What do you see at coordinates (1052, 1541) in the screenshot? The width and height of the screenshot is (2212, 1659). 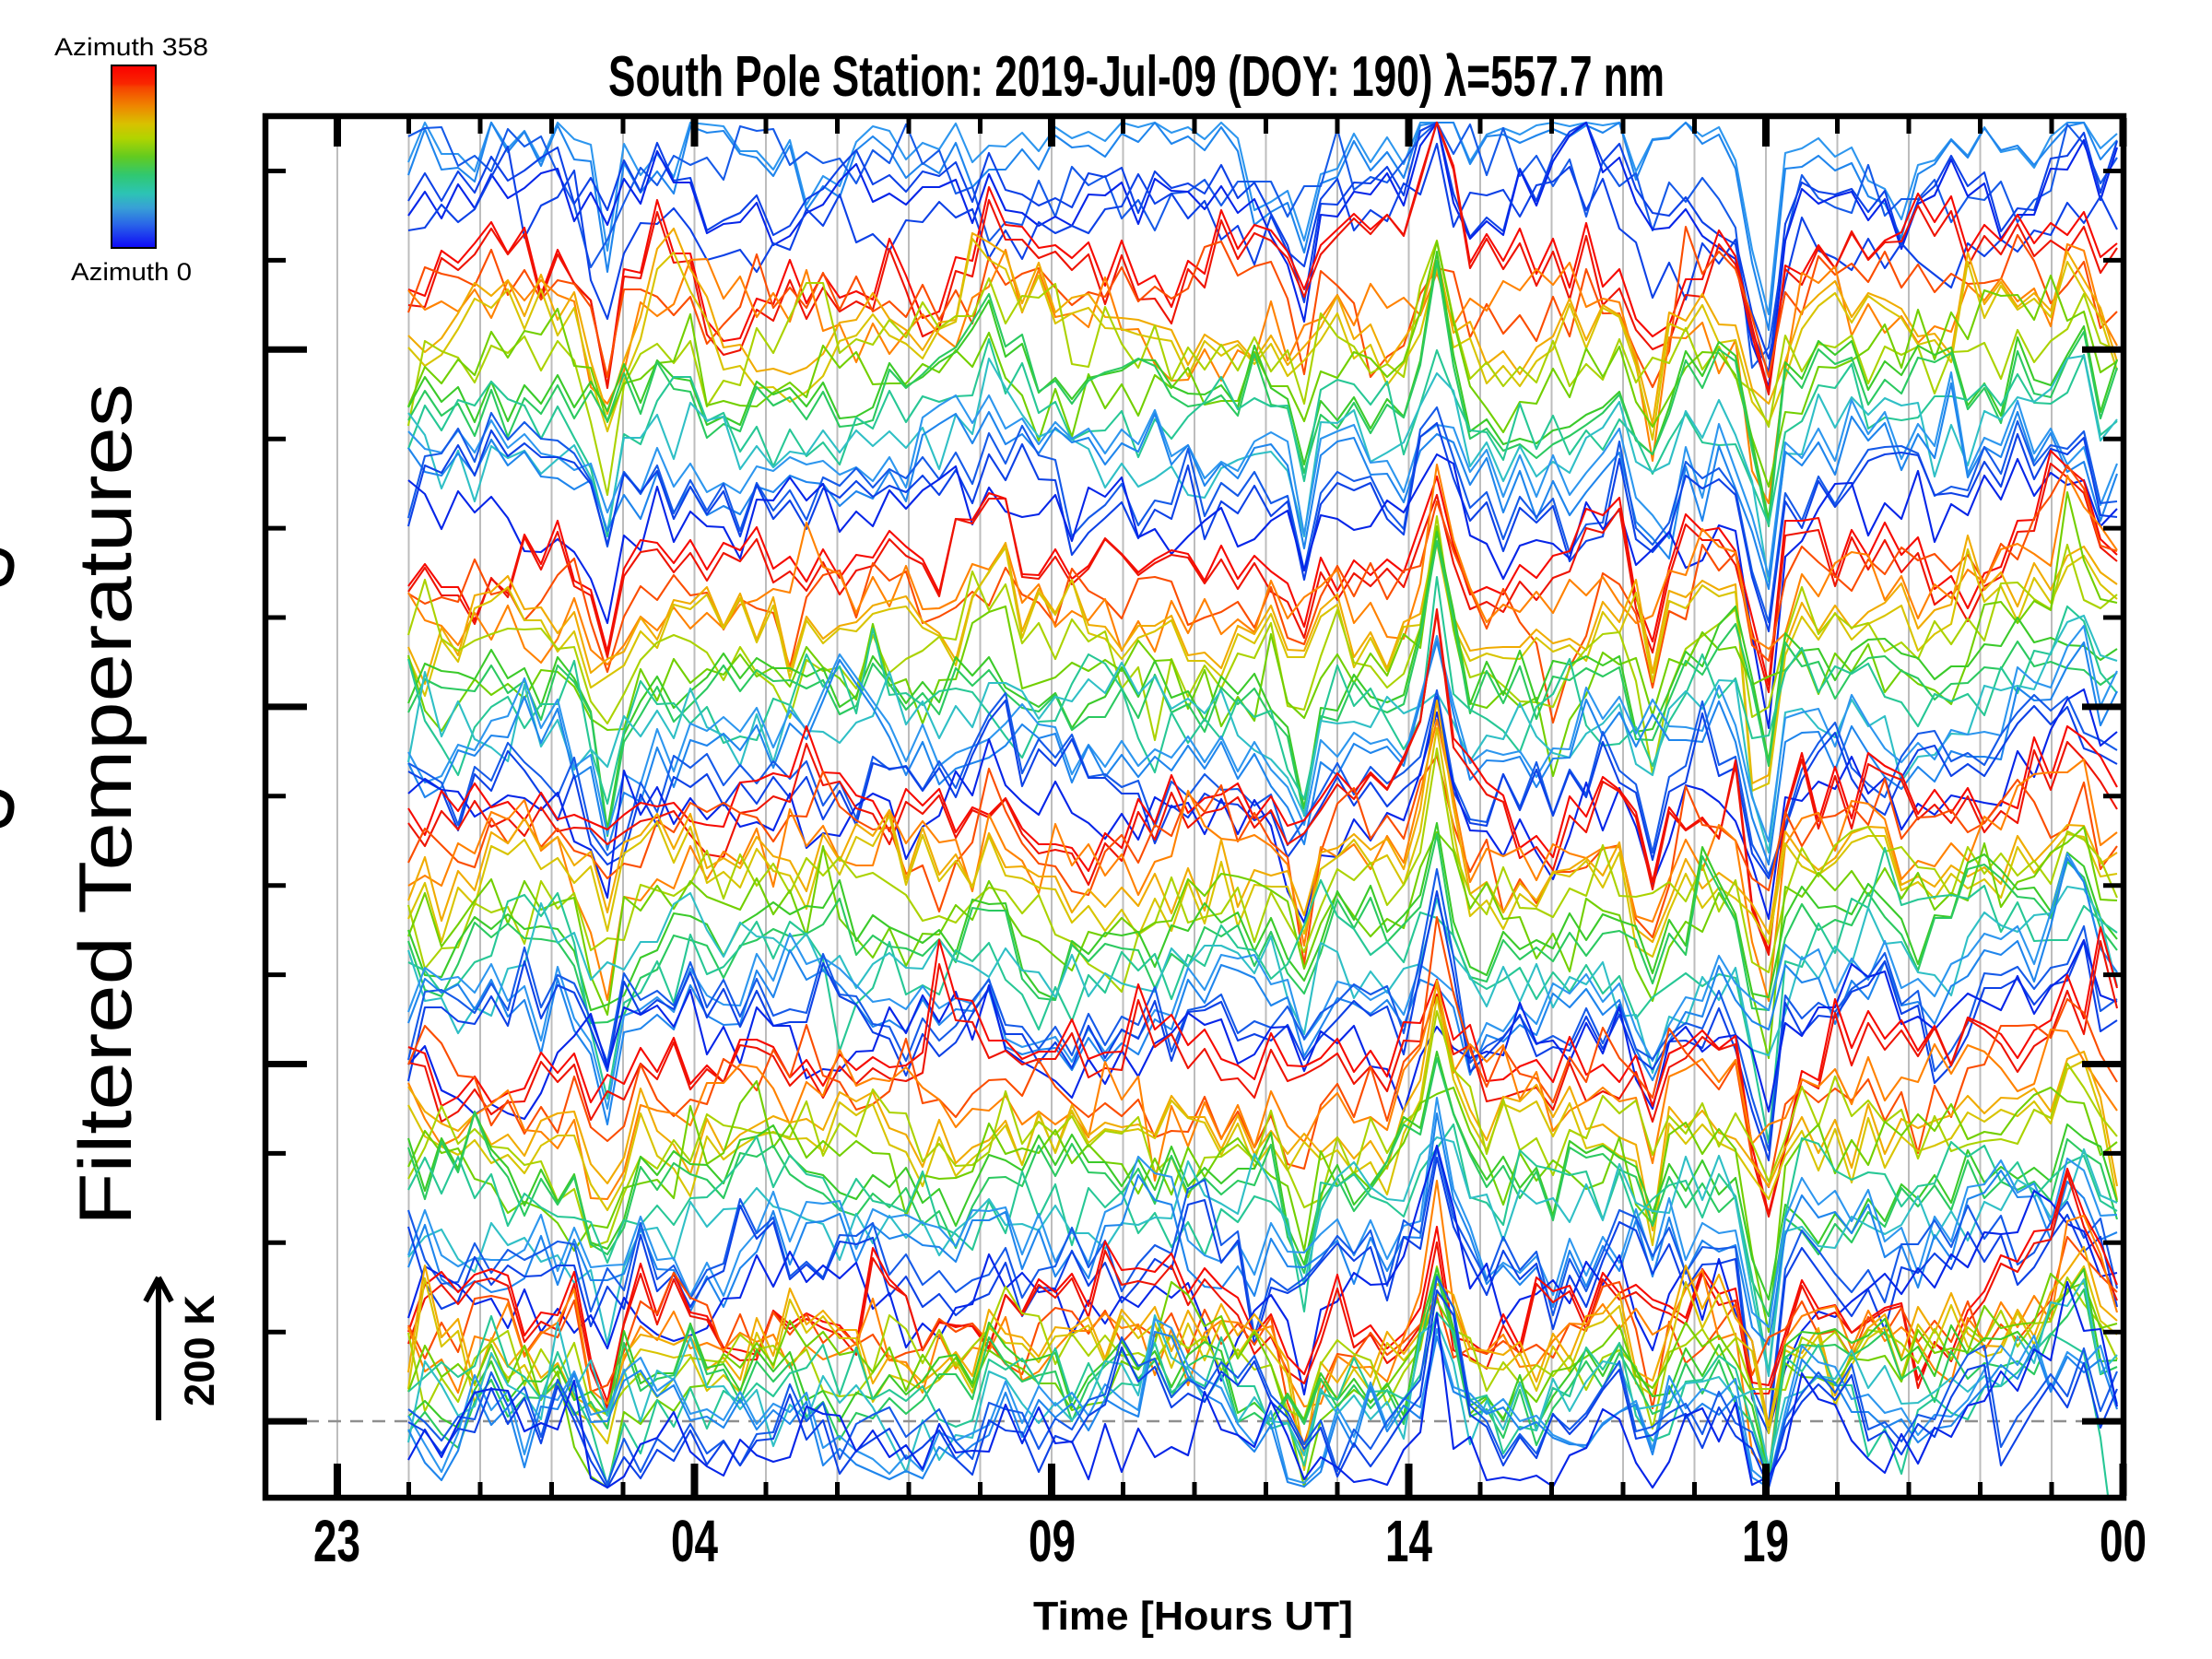 I see `svg-text: 09` at bounding box center [1052, 1541].